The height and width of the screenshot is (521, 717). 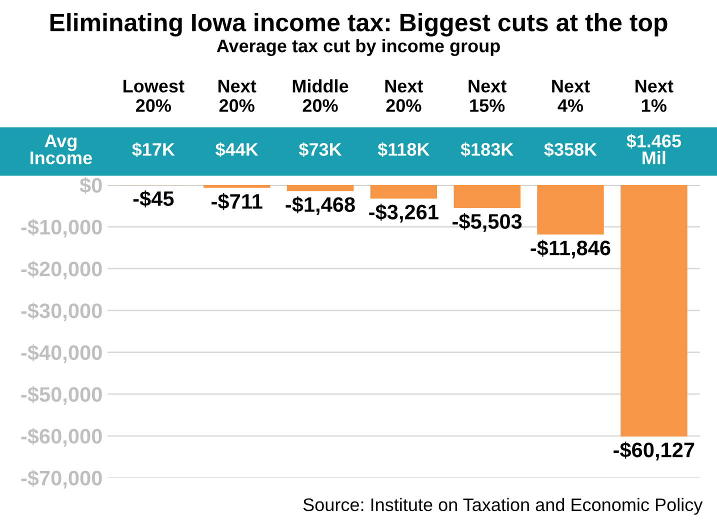 What do you see at coordinates (91, 185) in the screenshot?
I see `y-tick-label: $0` at bounding box center [91, 185].